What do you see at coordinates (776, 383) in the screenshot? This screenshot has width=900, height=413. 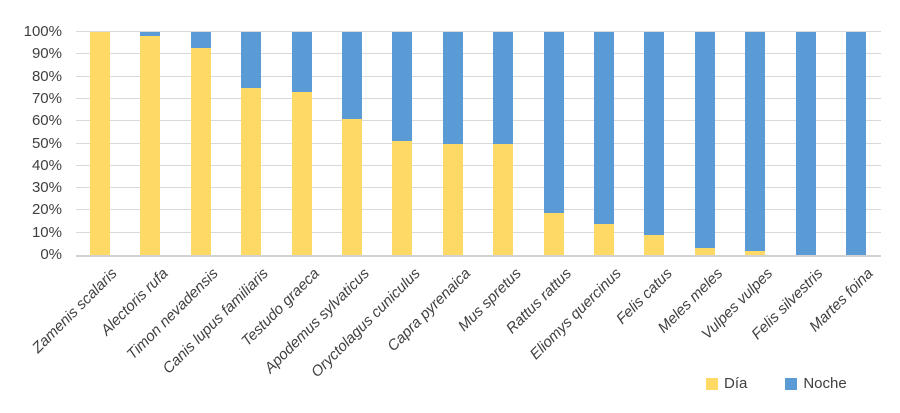 I see `legend: Día Noche` at bounding box center [776, 383].